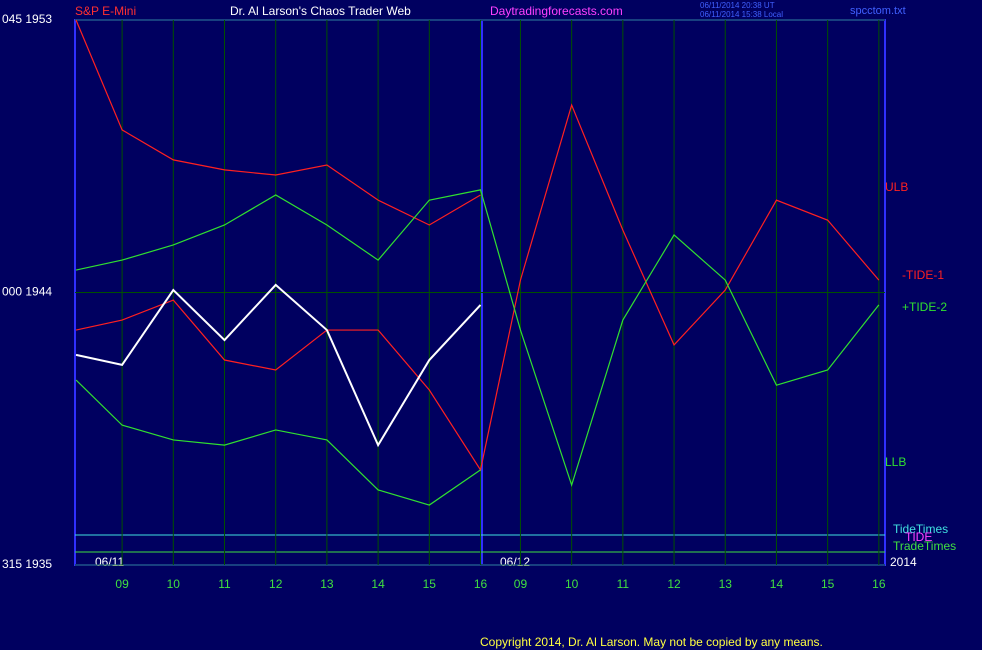  What do you see at coordinates (27, 564) in the screenshot?
I see `y-tick-label: 315 1935` at bounding box center [27, 564].